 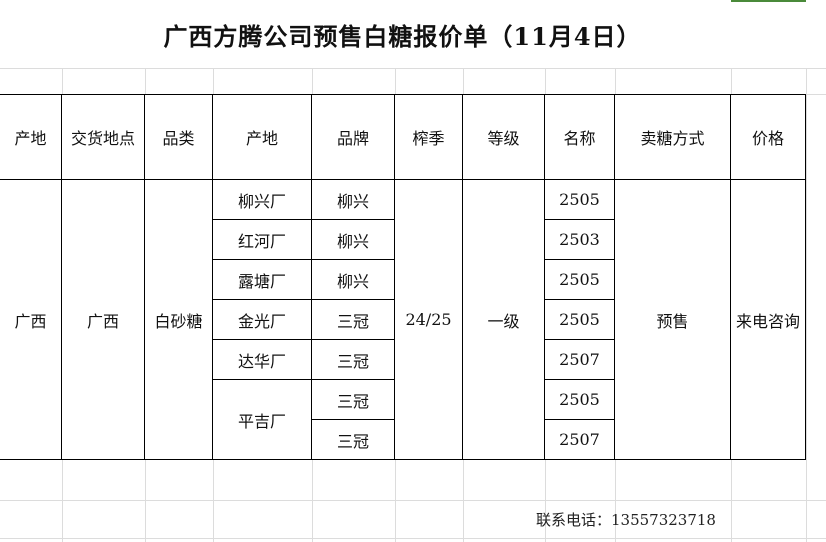 I want to click on cell-name: 2503, so click(x=579, y=239).